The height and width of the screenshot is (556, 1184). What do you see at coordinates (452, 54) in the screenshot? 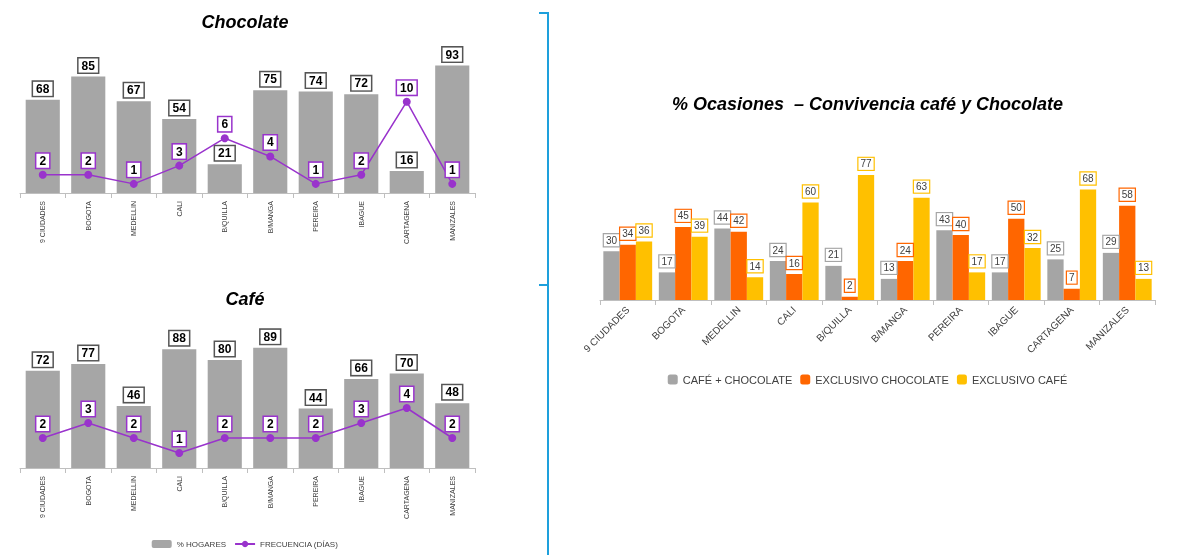
I see `data-label: 93` at bounding box center [452, 54].